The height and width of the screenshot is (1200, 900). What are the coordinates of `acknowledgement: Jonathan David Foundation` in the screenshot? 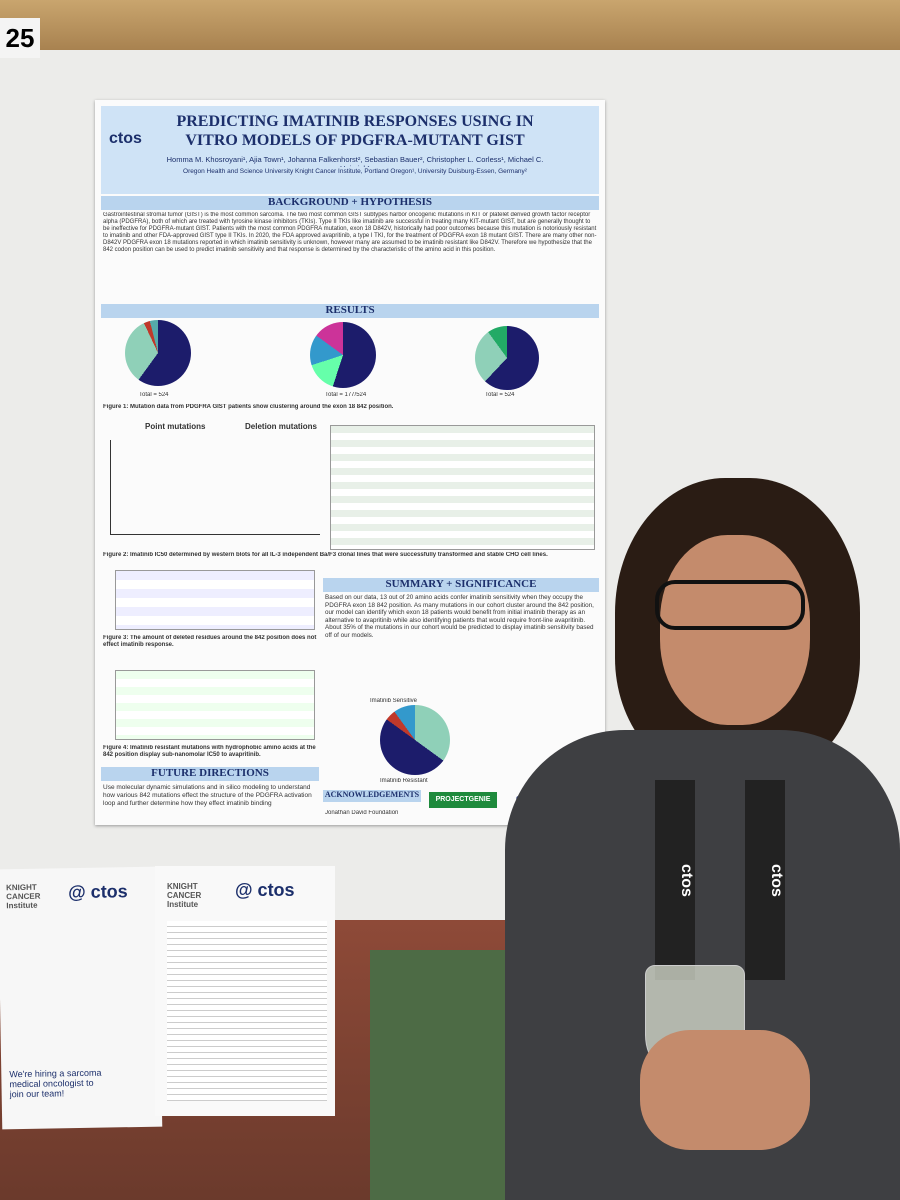 It's located at (362, 813).